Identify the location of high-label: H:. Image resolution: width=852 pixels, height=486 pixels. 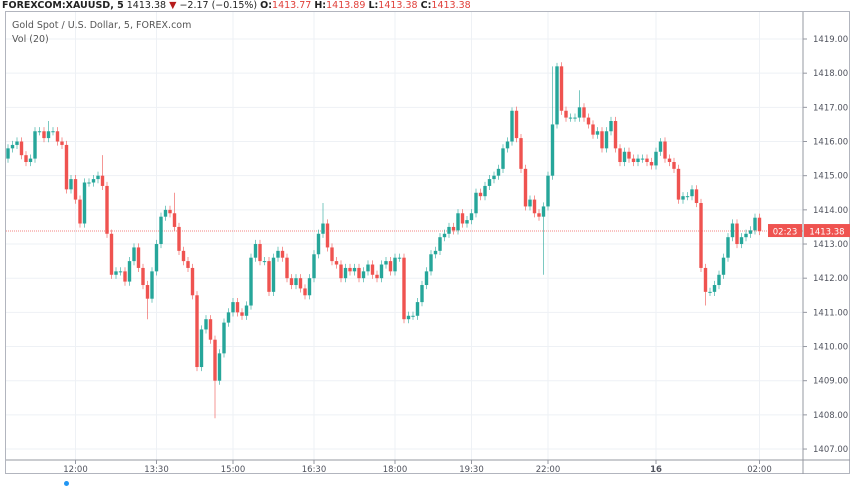
(320, 5).